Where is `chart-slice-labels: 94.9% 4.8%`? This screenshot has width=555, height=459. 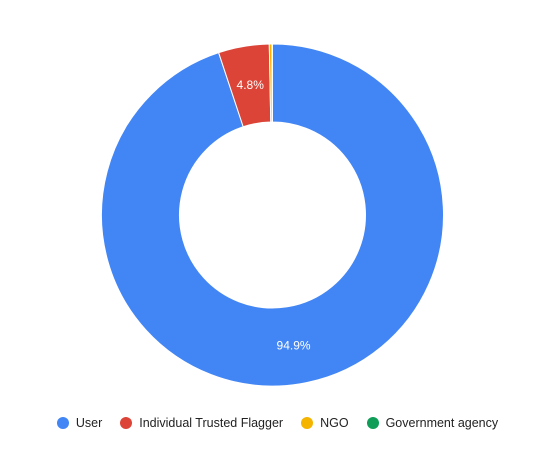
chart-slice-labels: 94.9% 4.8% is located at coordinates (274, 215).